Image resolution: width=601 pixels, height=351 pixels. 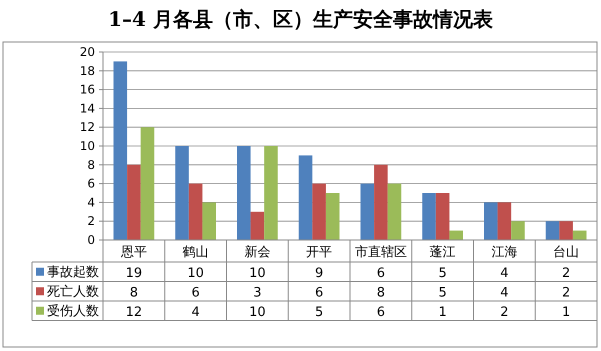 What do you see at coordinates (87, 52) in the screenshot?
I see `y-tick-label: 20` at bounding box center [87, 52].